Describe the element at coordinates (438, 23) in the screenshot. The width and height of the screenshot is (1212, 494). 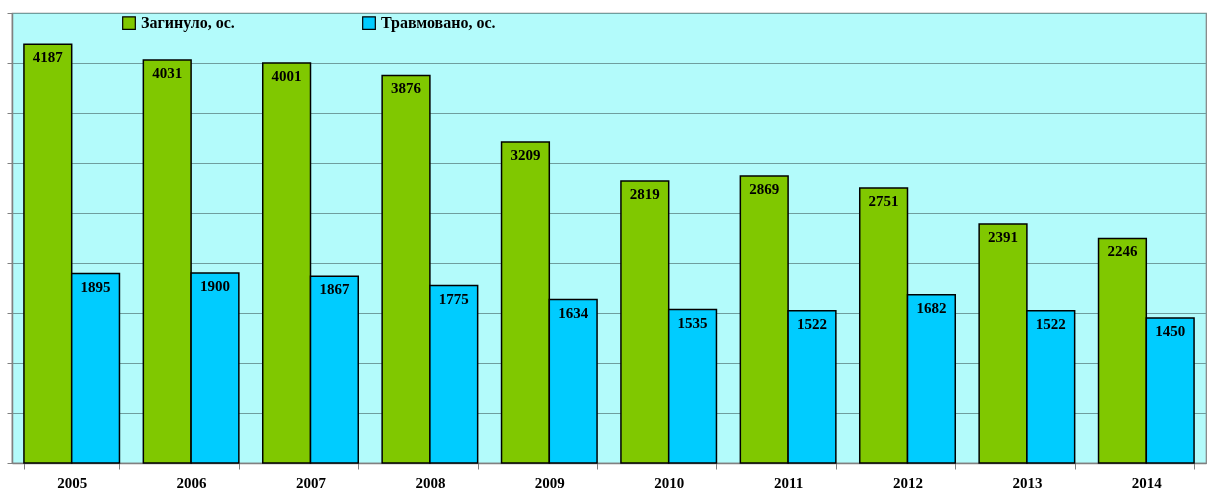
I see `legend-label: Травмовано, ос.` at that location.